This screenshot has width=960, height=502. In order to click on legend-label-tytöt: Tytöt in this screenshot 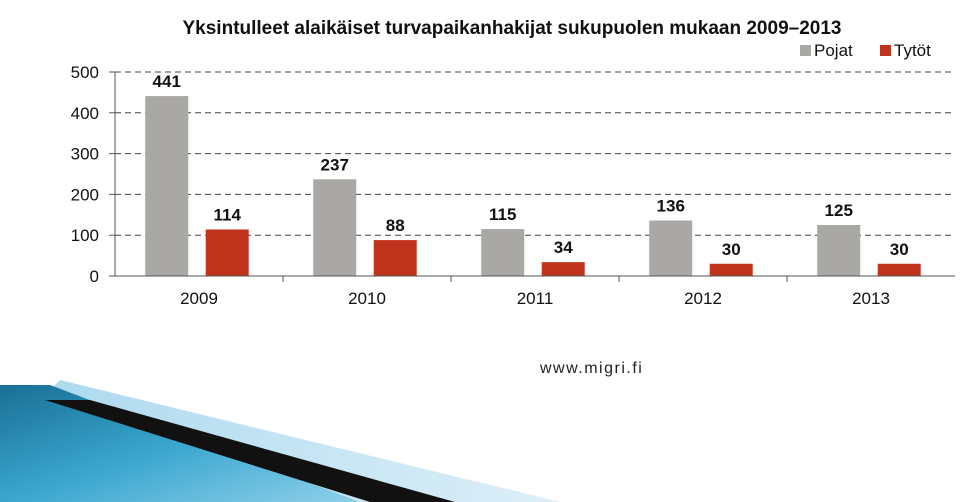, I will do `click(912, 50)`.